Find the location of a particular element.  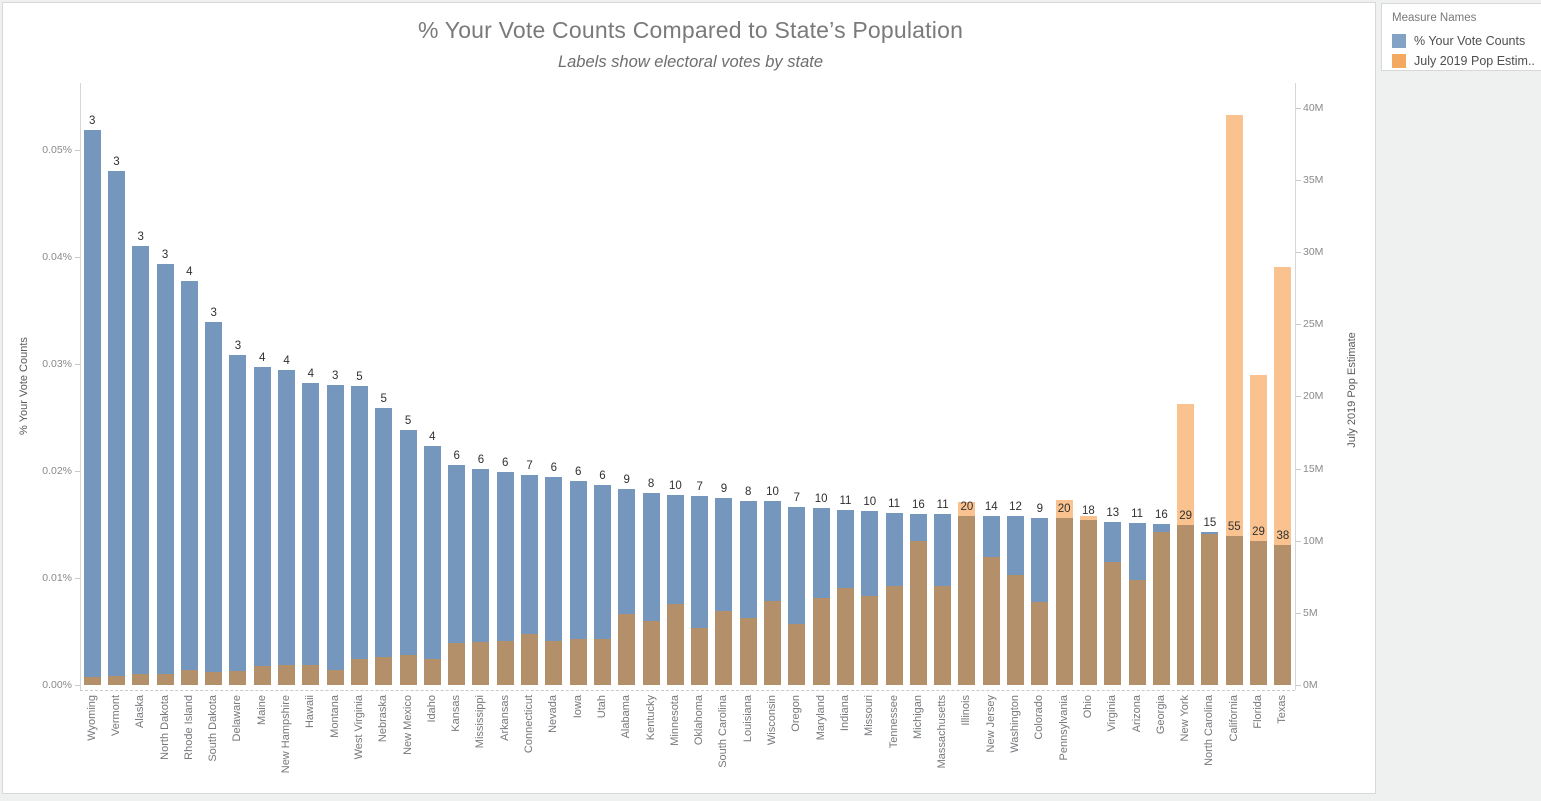

bar-vote-pct-kentucky is located at coordinates (651, 557).